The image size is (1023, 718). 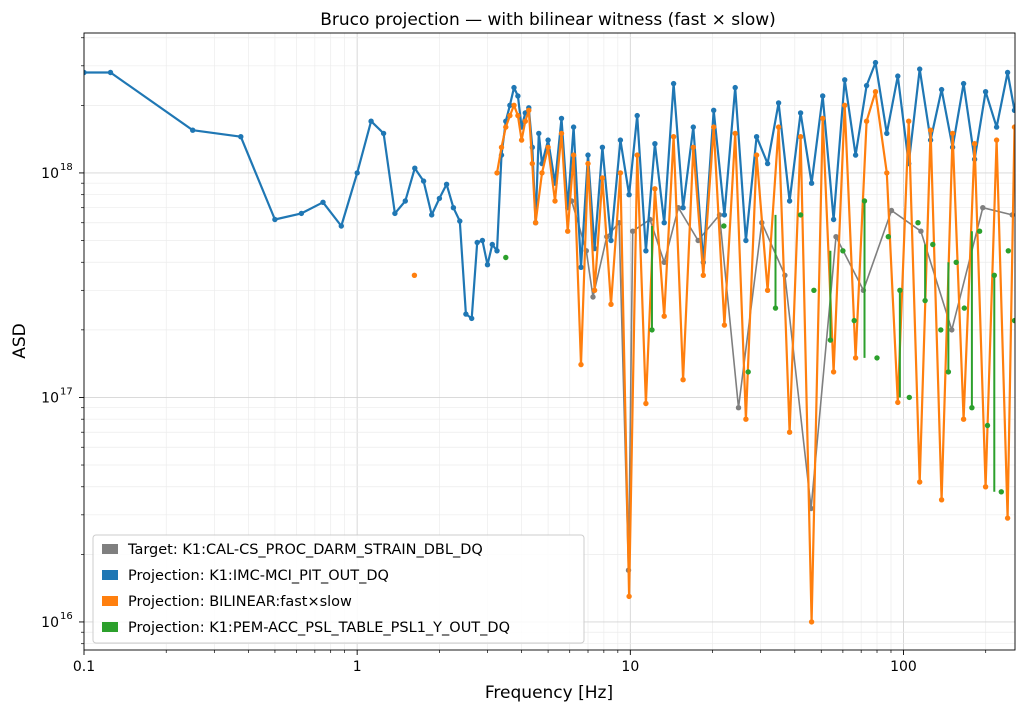 I want to click on y-tick-label: 10, so click(x=50, y=623).